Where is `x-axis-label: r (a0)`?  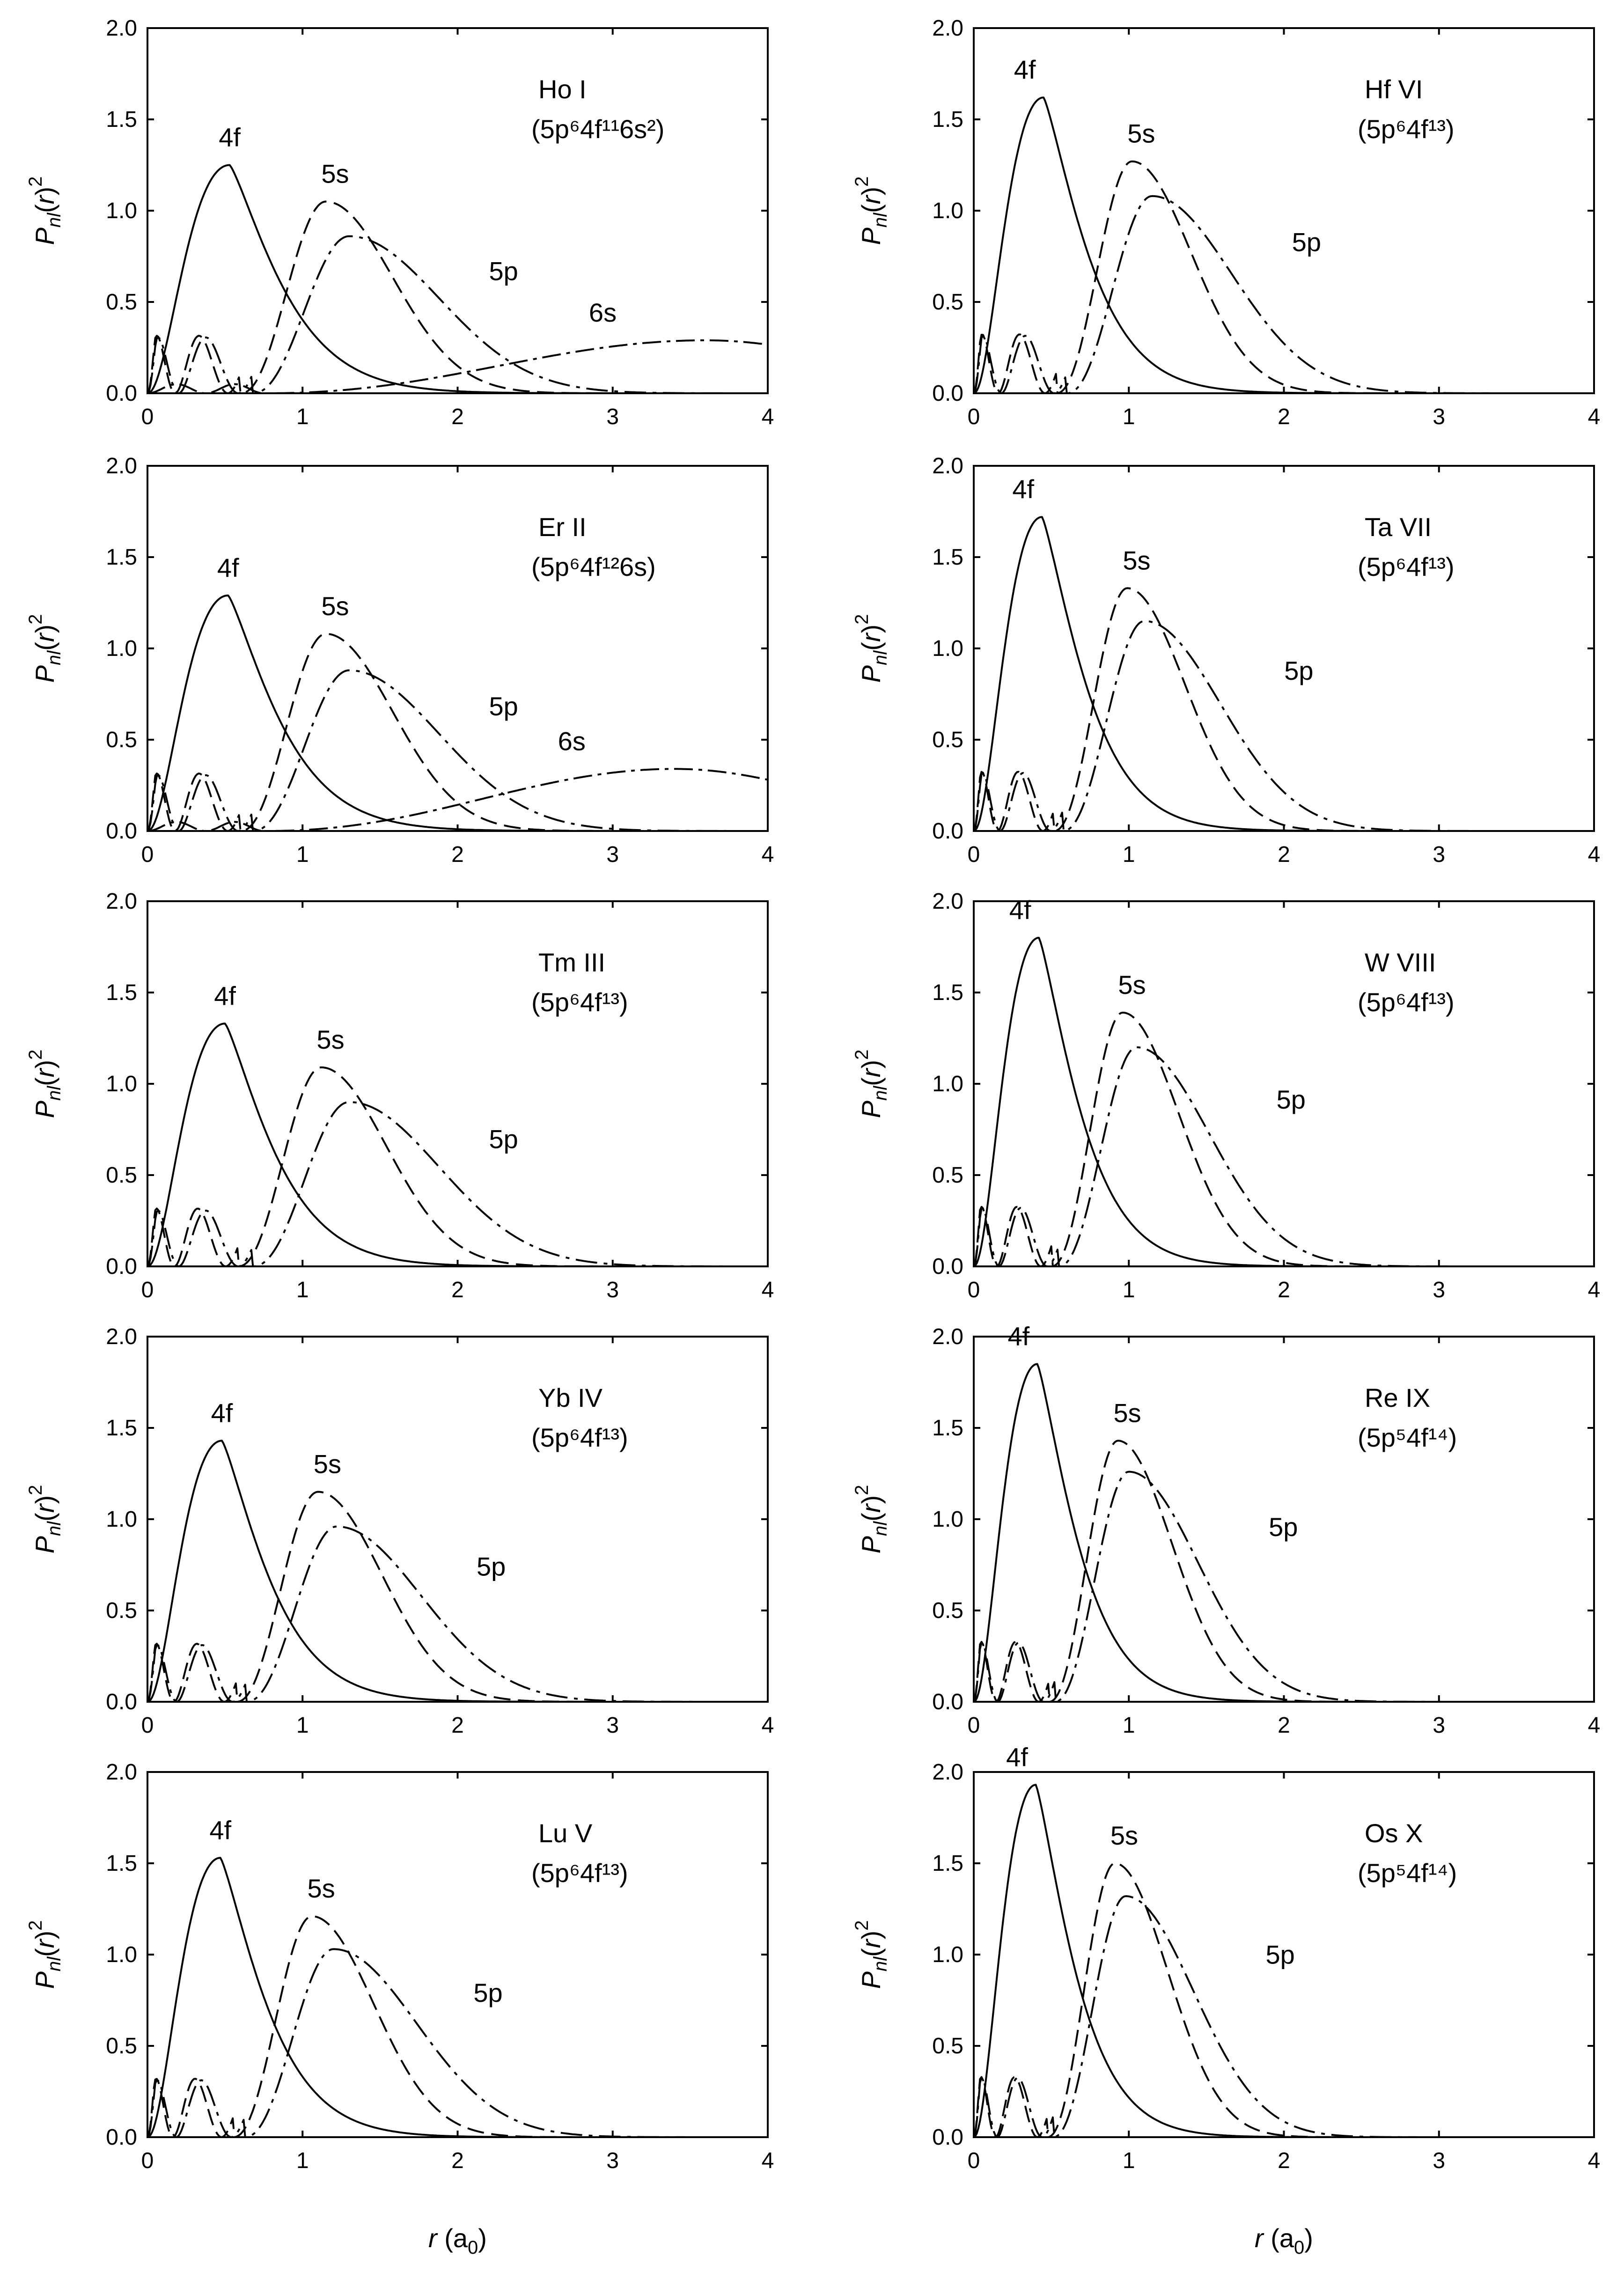 x-axis-label: r (a0) is located at coordinates (1284, 2240).